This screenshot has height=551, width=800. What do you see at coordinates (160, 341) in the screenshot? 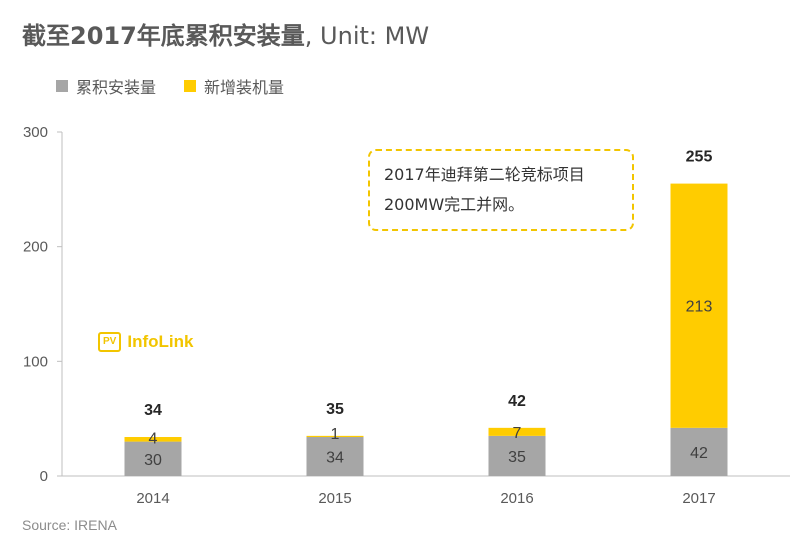
I see `logo-text: InfoLink` at bounding box center [160, 341].